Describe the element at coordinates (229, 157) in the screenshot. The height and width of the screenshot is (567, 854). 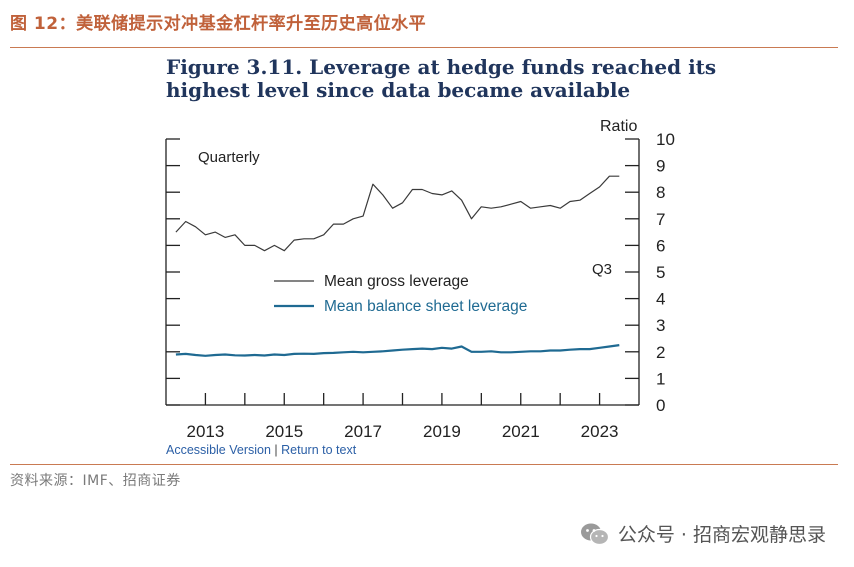
I see `frequency-label: Quarterly` at that location.